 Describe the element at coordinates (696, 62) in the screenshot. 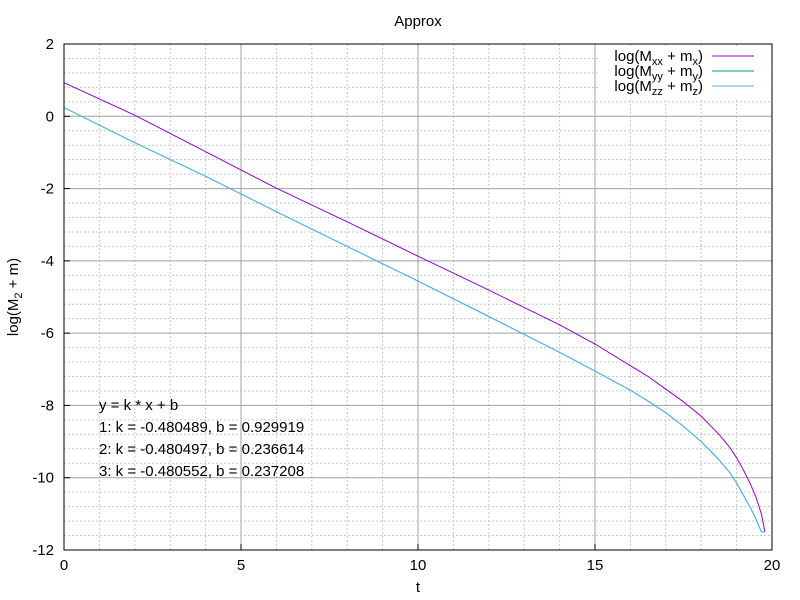

I see `legend-label-sub: x` at that location.